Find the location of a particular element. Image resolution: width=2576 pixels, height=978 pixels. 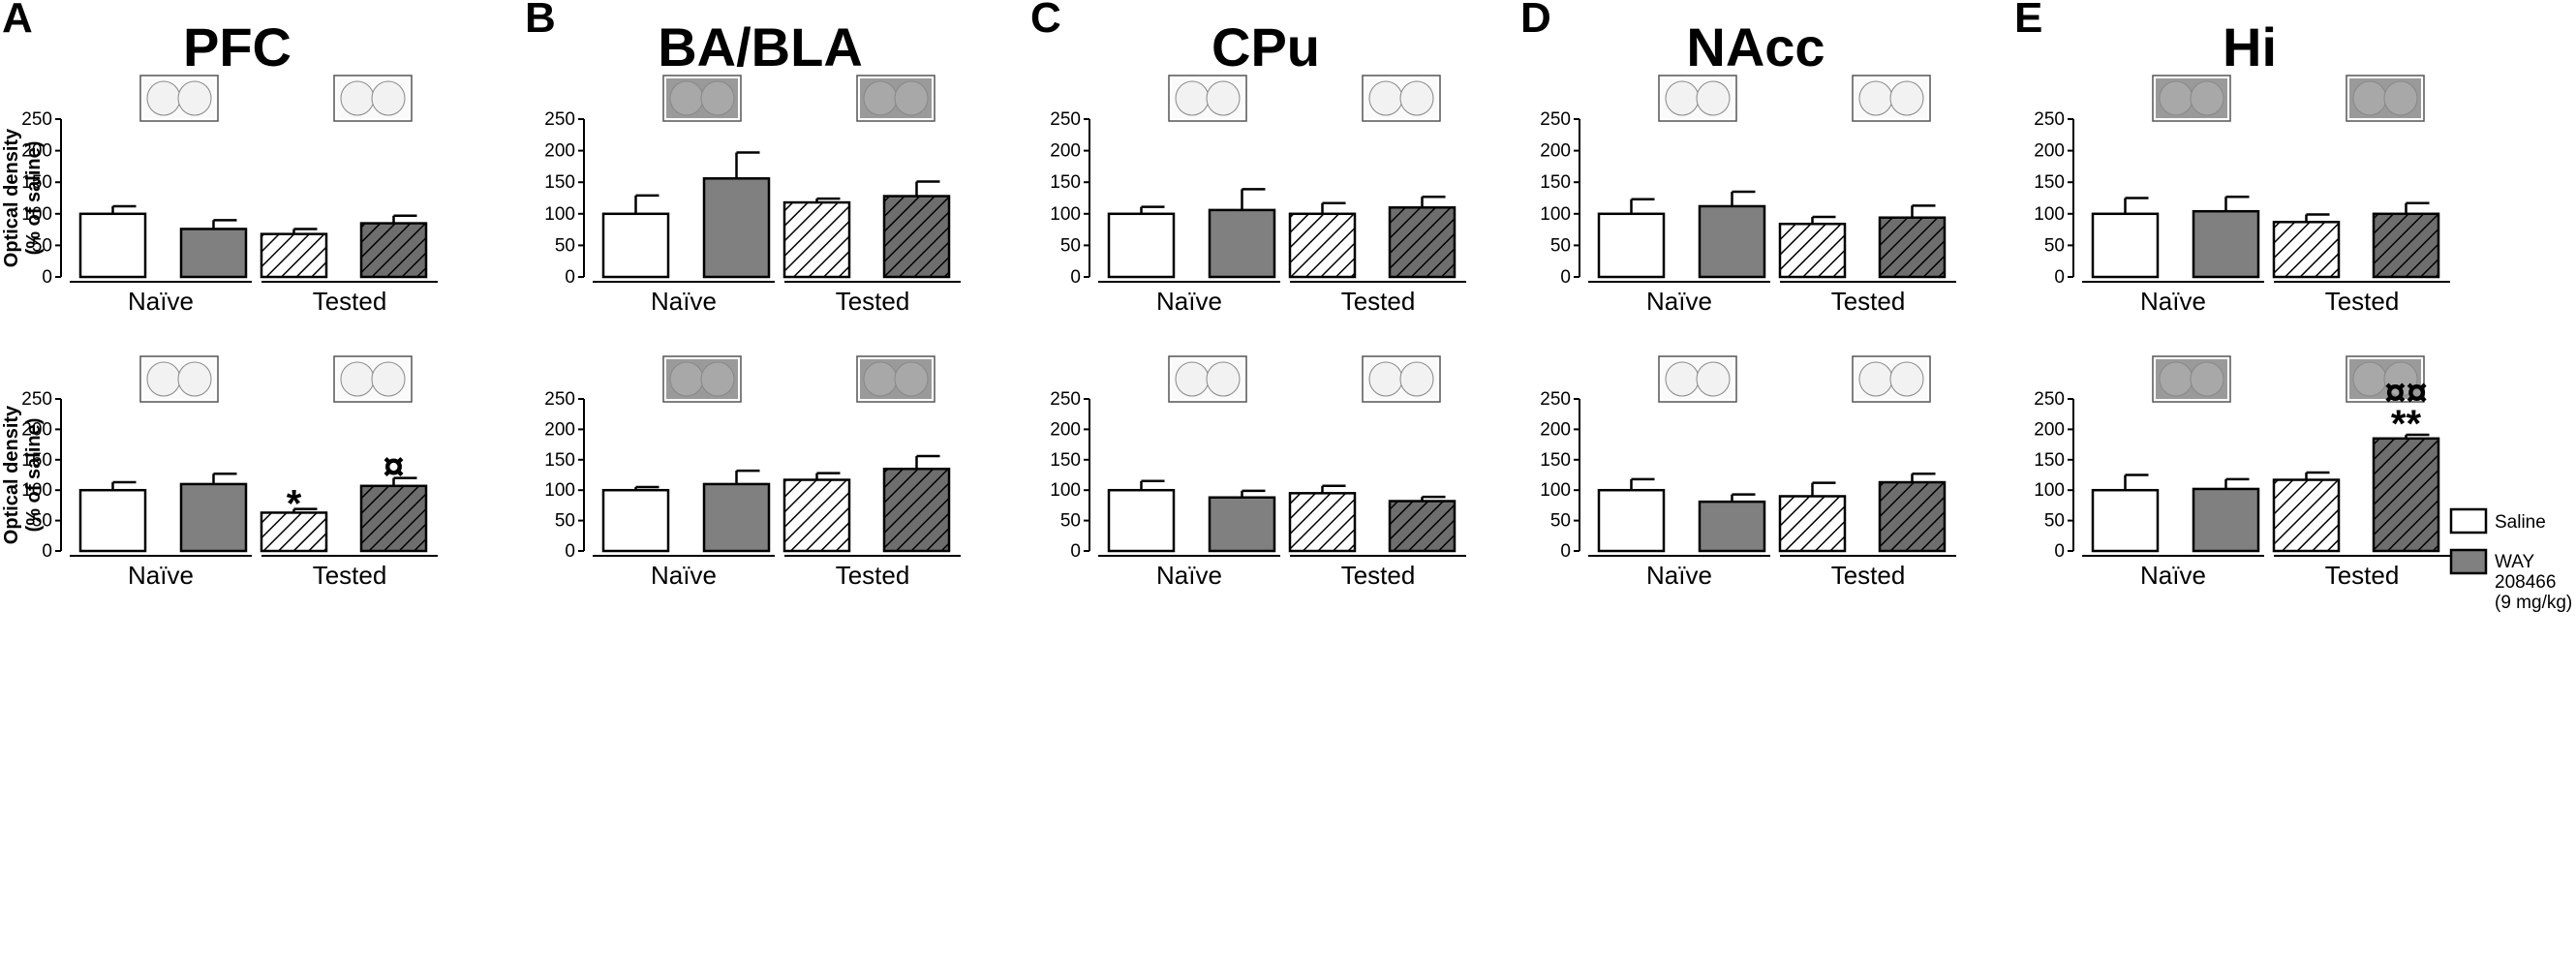

bar-tested-saline: * is located at coordinates (294, 518).